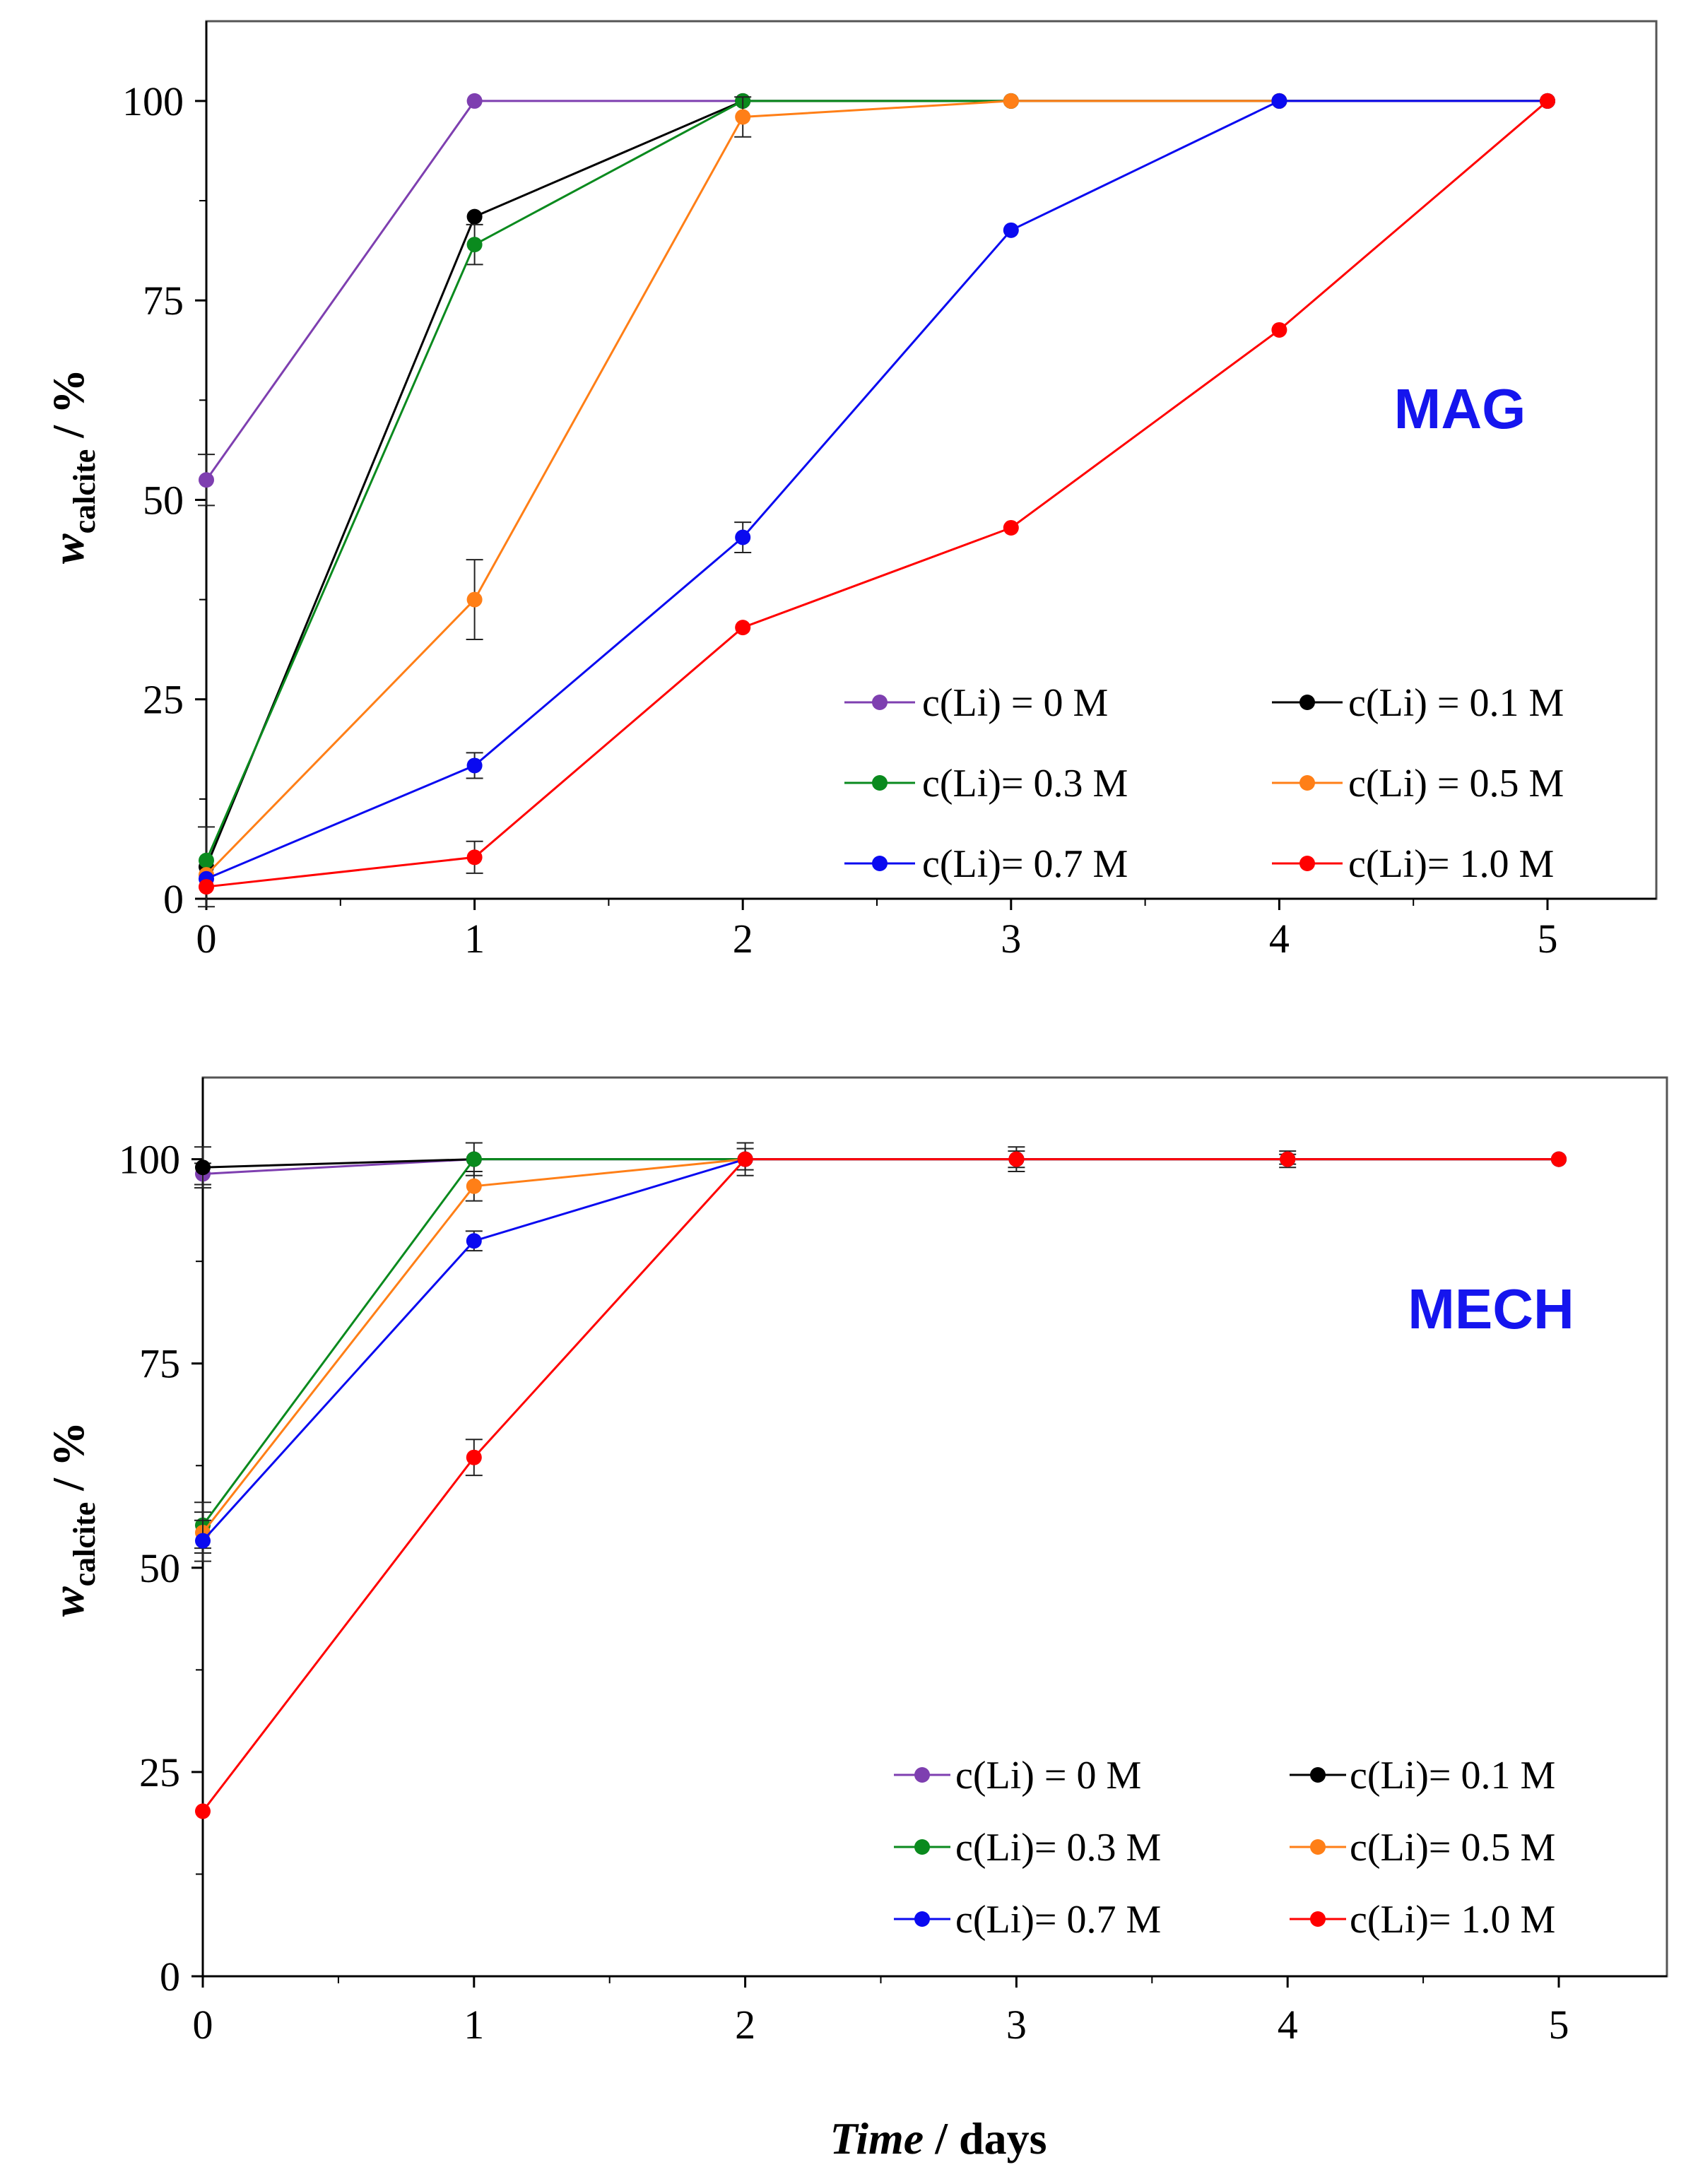  Describe the element at coordinates (743, 939) in the screenshot. I see `x-tick-label: 2` at that location.